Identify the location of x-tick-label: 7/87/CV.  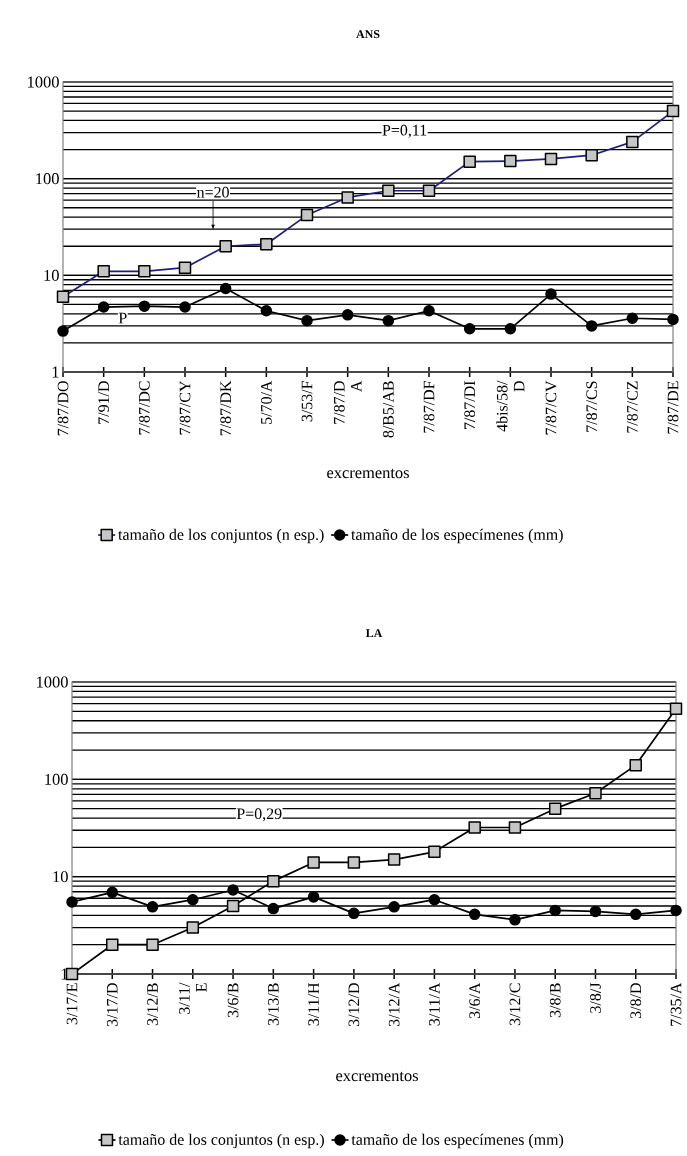
(551, 407).